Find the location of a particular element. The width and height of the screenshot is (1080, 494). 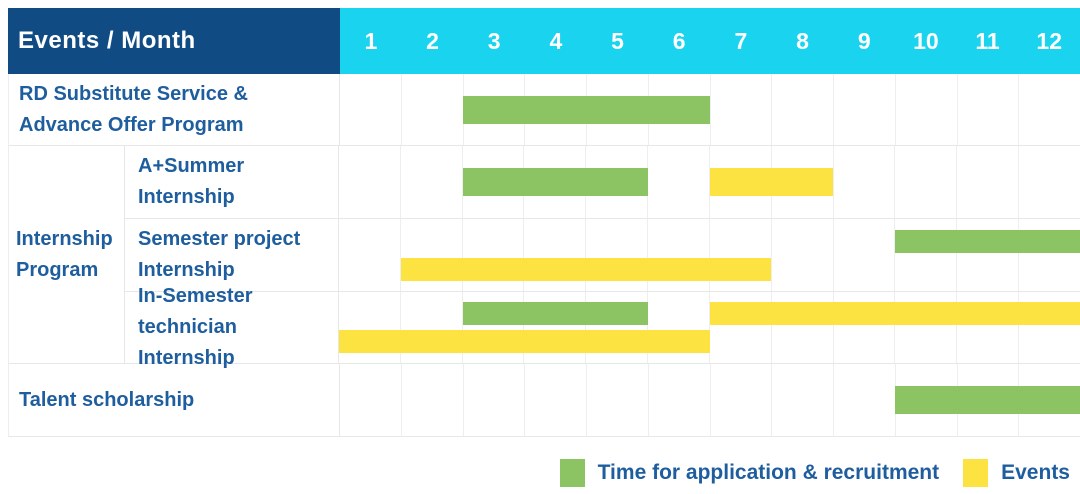

row-label: Talent scholarship is located at coordinates (174, 400).